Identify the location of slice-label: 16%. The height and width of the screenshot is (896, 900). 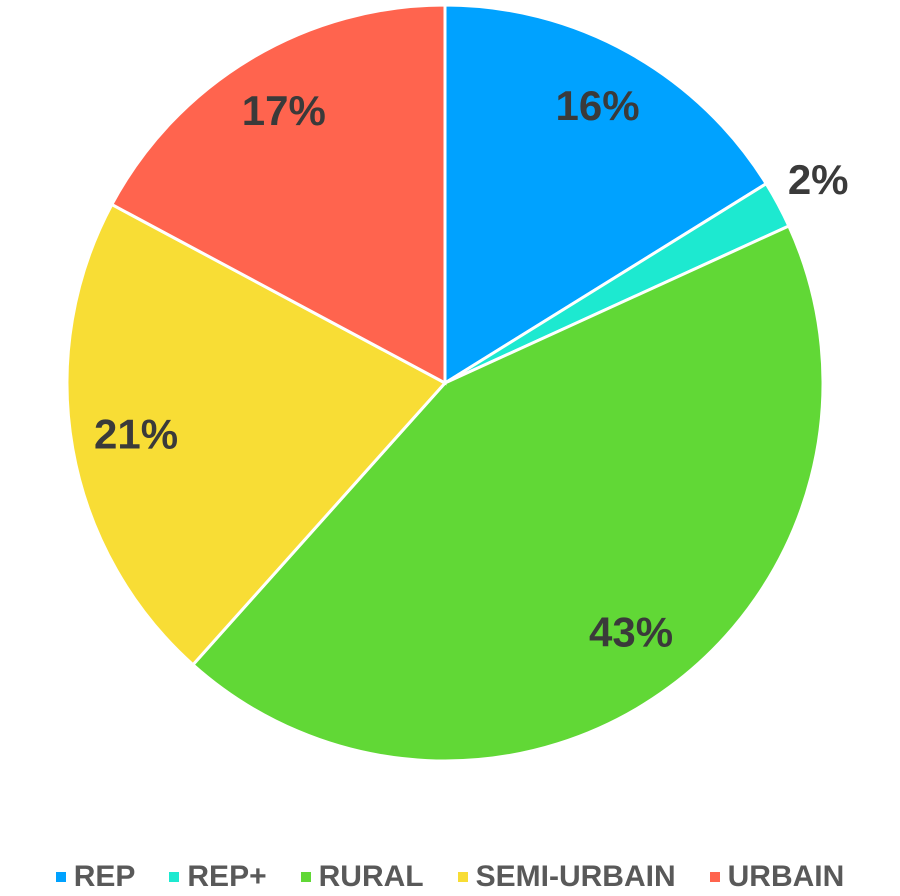
(598, 105).